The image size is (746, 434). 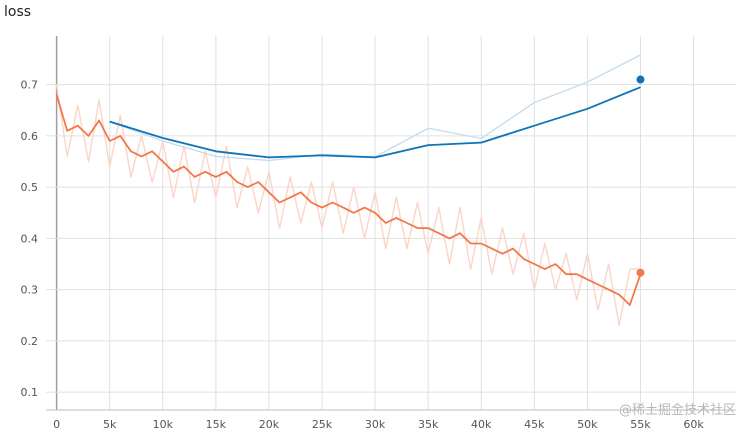 I want to click on x-tick-label: 50k, so click(x=587, y=424).